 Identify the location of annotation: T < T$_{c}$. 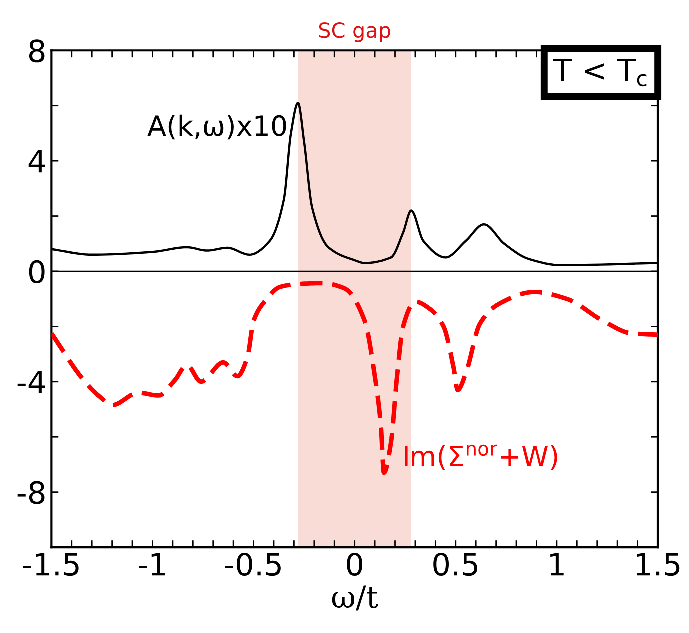
(600, 73).